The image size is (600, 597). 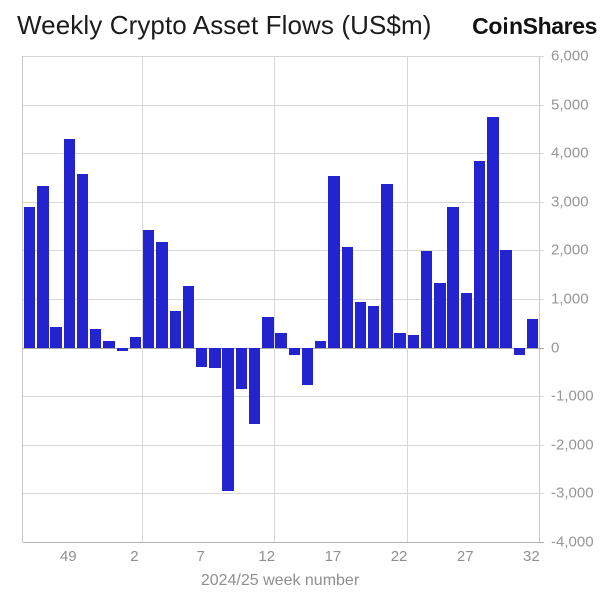 I want to click on x-tick-label-week-32: 32, so click(x=531, y=556).